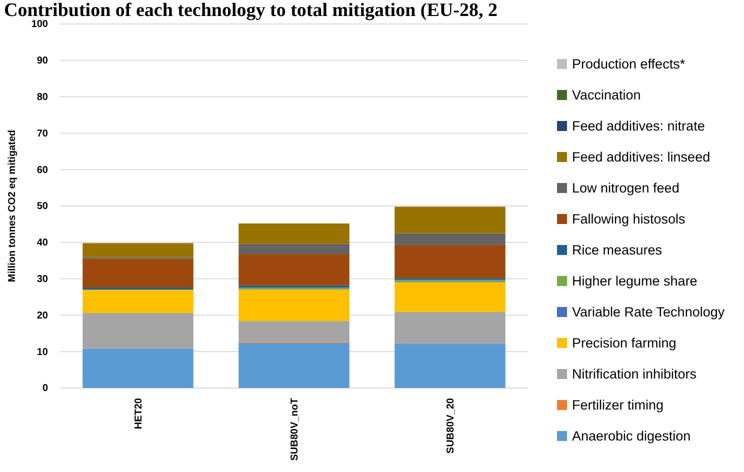  Describe the element at coordinates (295, 429) in the screenshot. I see `x-tick-label: SUB80V_noT` at that location.